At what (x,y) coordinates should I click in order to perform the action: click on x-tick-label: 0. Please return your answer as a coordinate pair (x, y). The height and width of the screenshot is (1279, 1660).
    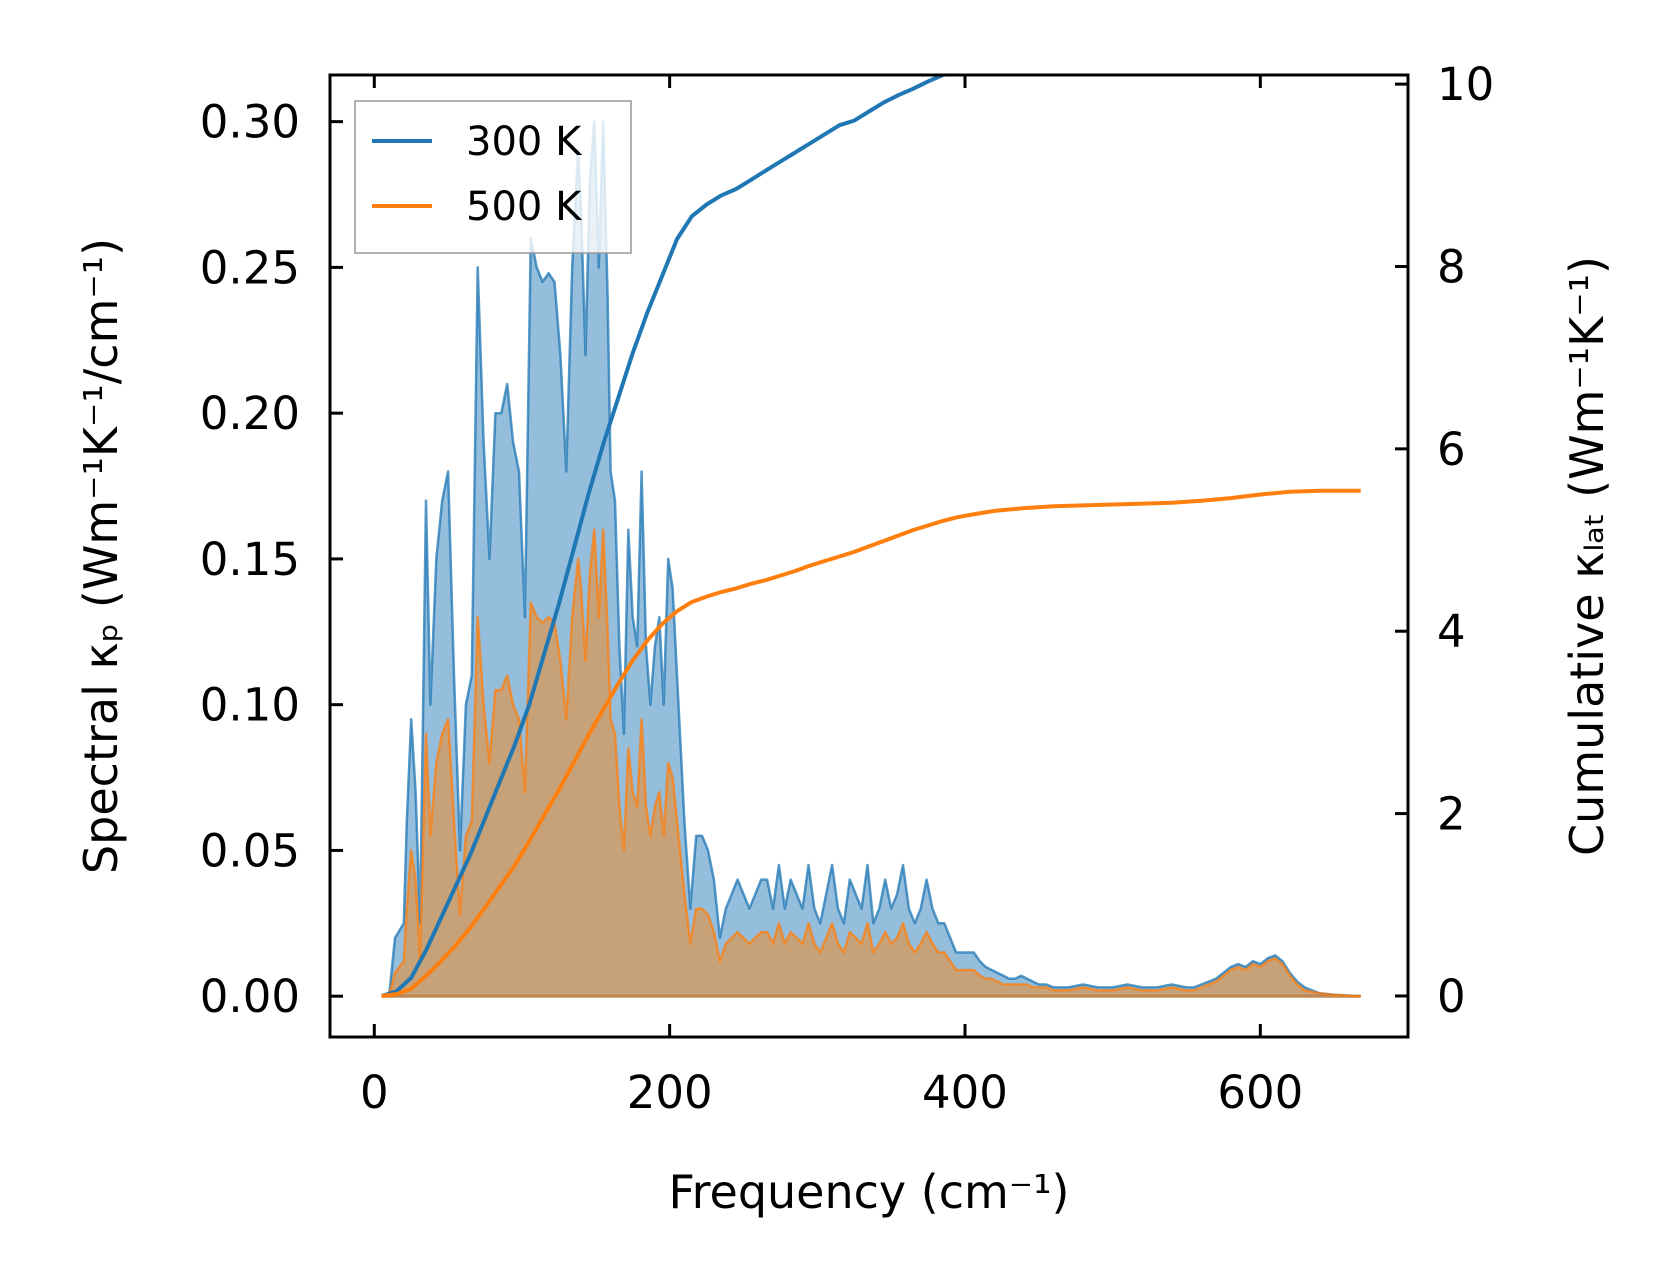
    Looking at the image, I should click on (374, 1092).